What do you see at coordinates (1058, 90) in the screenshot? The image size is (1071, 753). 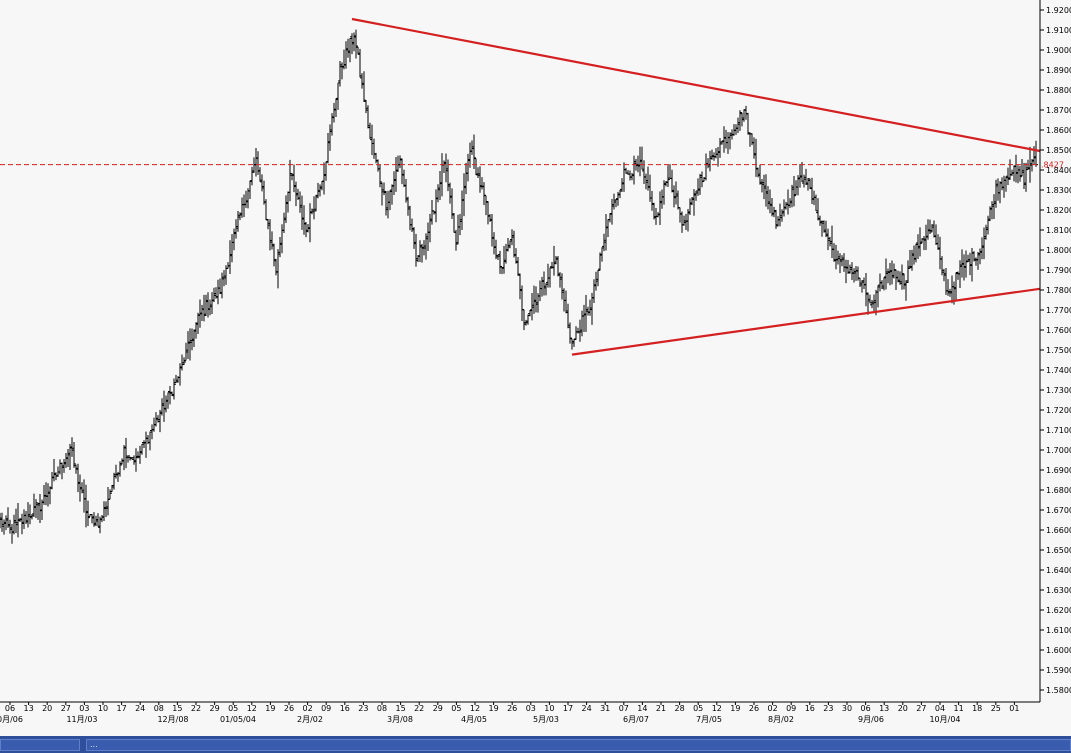 I see `y-tick-label: 1.8800` at bounding box center [1058, 90].